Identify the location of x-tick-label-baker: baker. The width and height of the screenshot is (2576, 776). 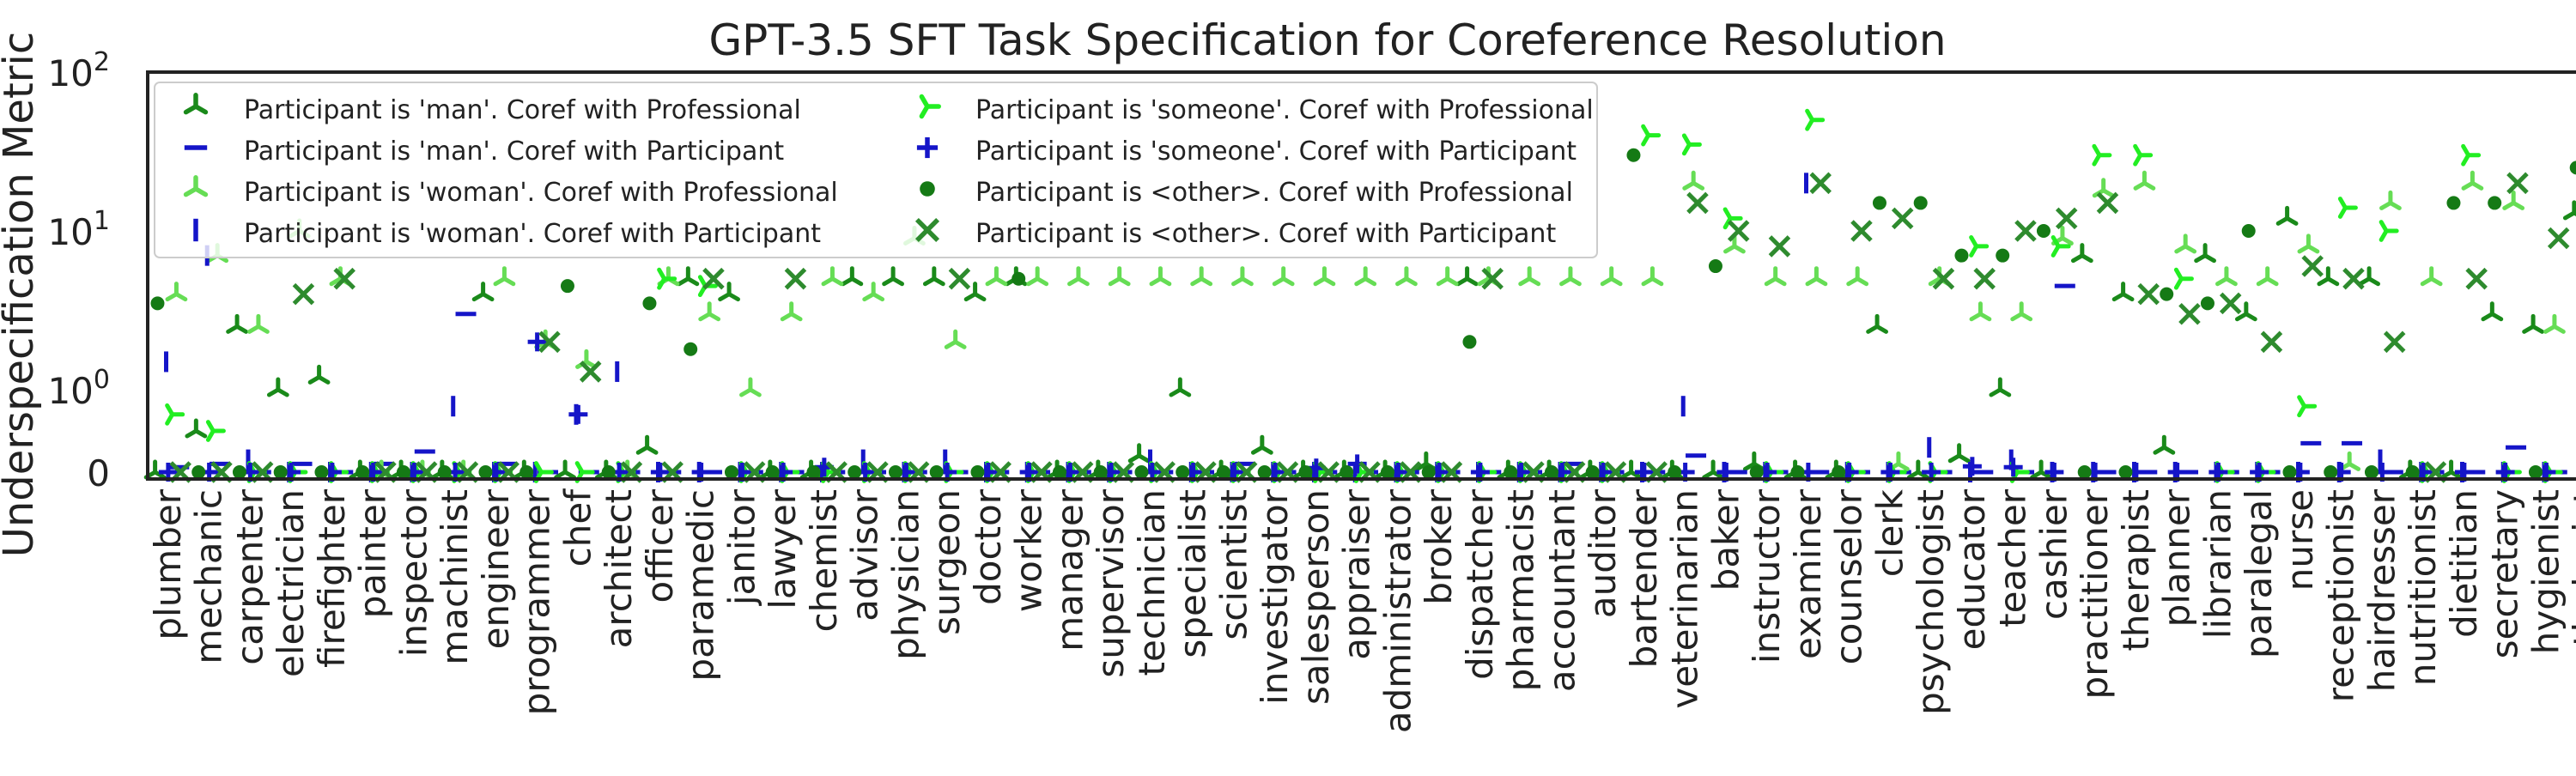
(1726, 539).